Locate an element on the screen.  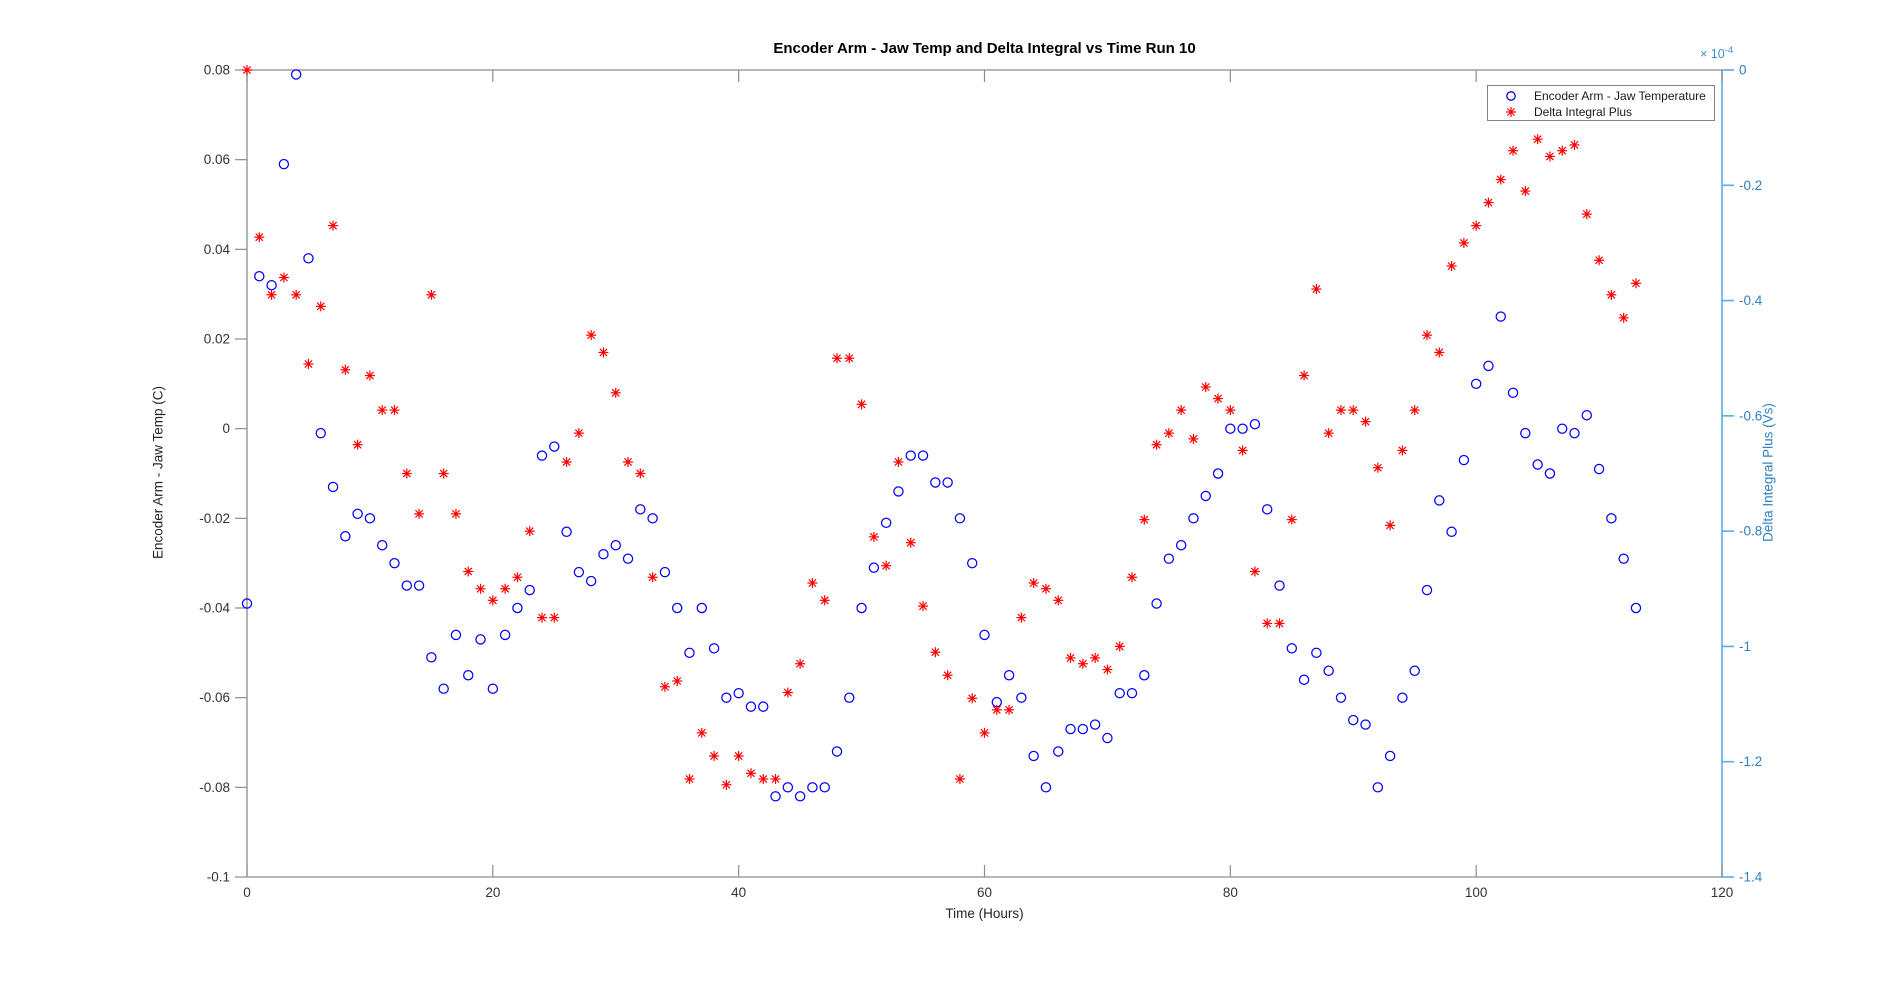
y-right-tick-label: -1.4 is located at coordinates (1751, 877).